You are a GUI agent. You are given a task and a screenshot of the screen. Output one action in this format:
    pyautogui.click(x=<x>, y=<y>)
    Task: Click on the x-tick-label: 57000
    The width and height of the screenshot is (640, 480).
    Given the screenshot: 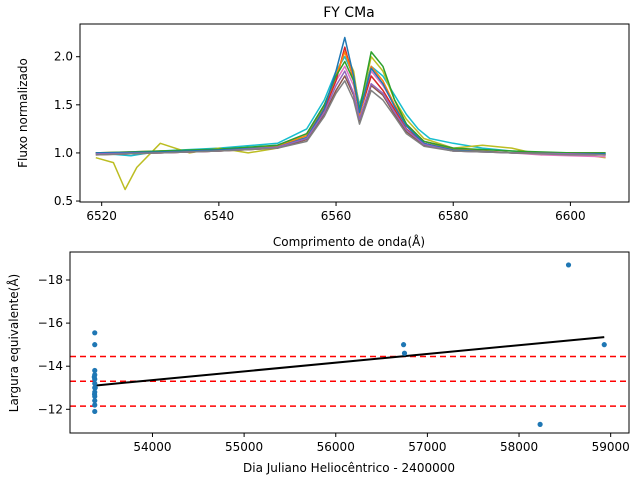 What is the action you would take?
    pyautogui.click(x=427, y=447)
    